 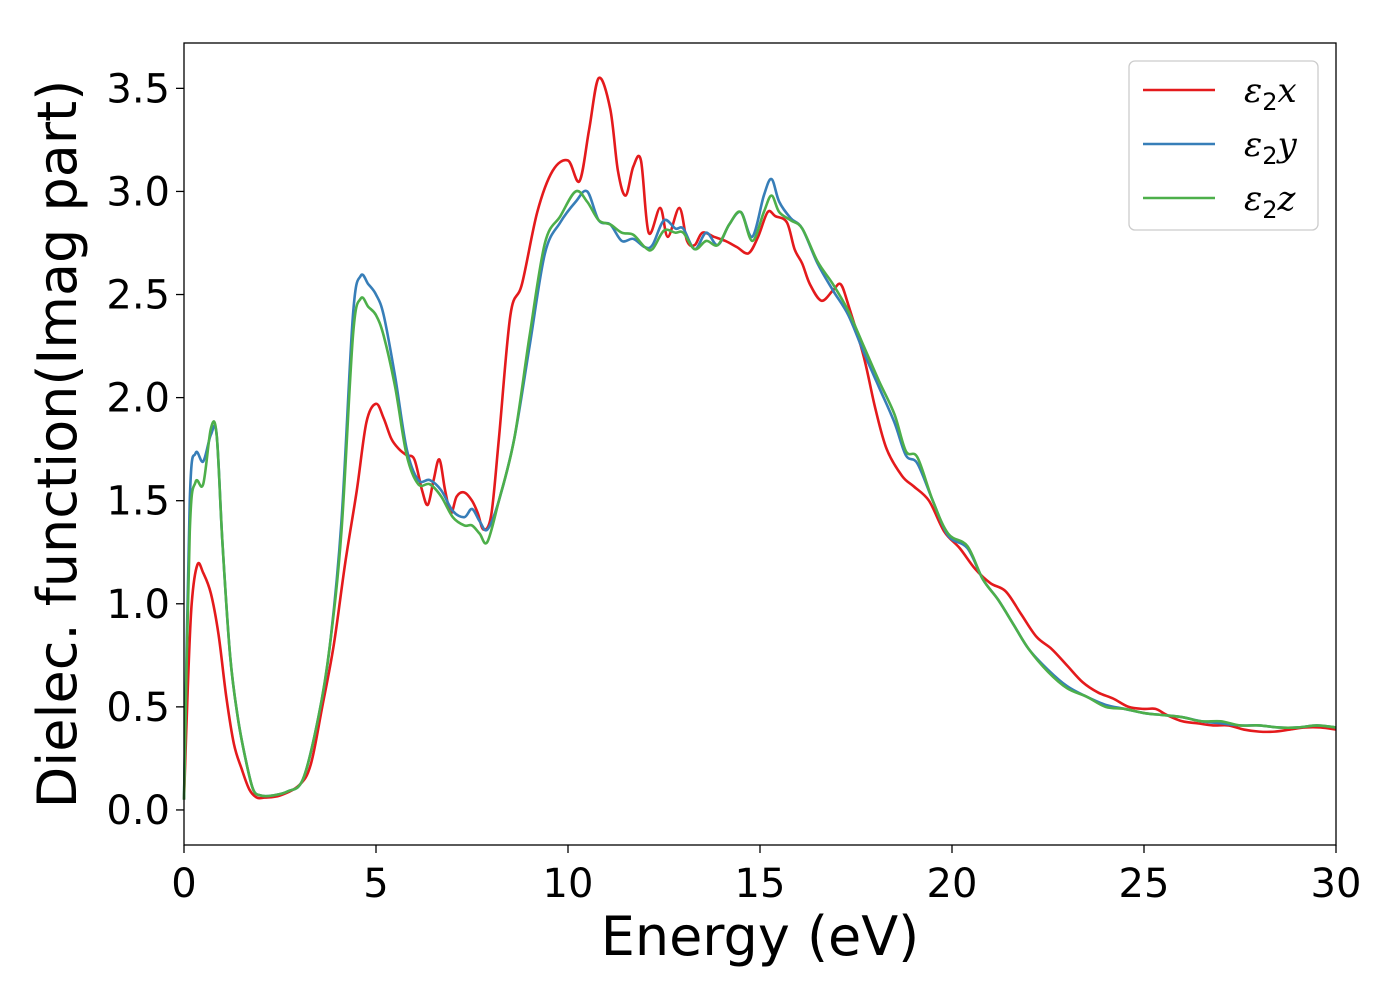 I want to click on legend-label-z: ε2z, so click(x=1270, y=201).